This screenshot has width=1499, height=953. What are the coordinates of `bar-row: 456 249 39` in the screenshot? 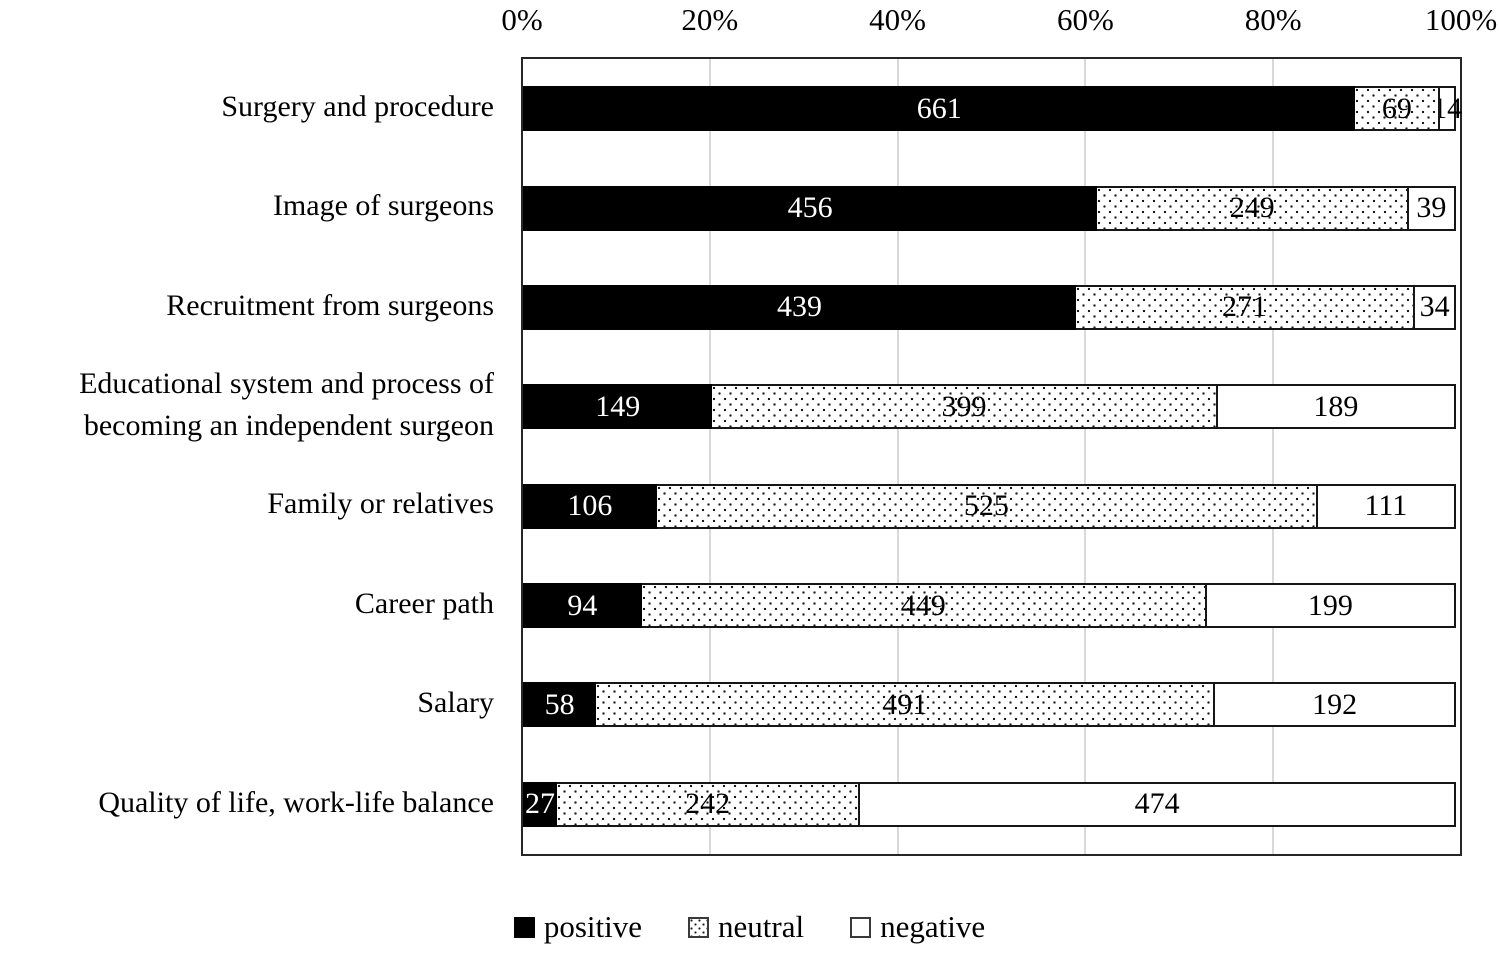 It's located at (991, 208).